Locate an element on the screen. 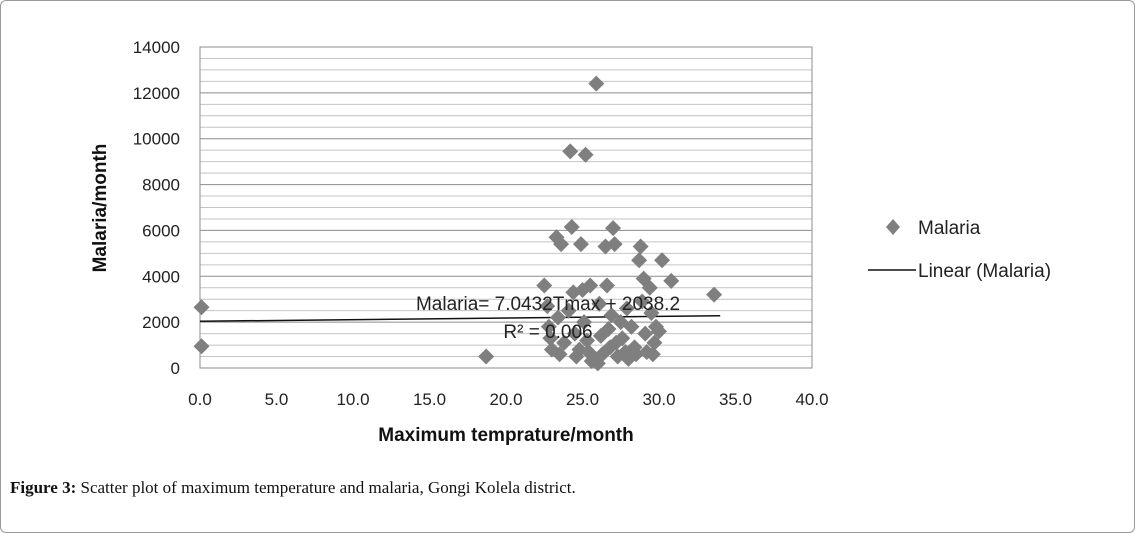 Image resolution: width=1135 pixels, height=533 pixels. y-tick-label: 8000 is located at coordinates (161, 185).